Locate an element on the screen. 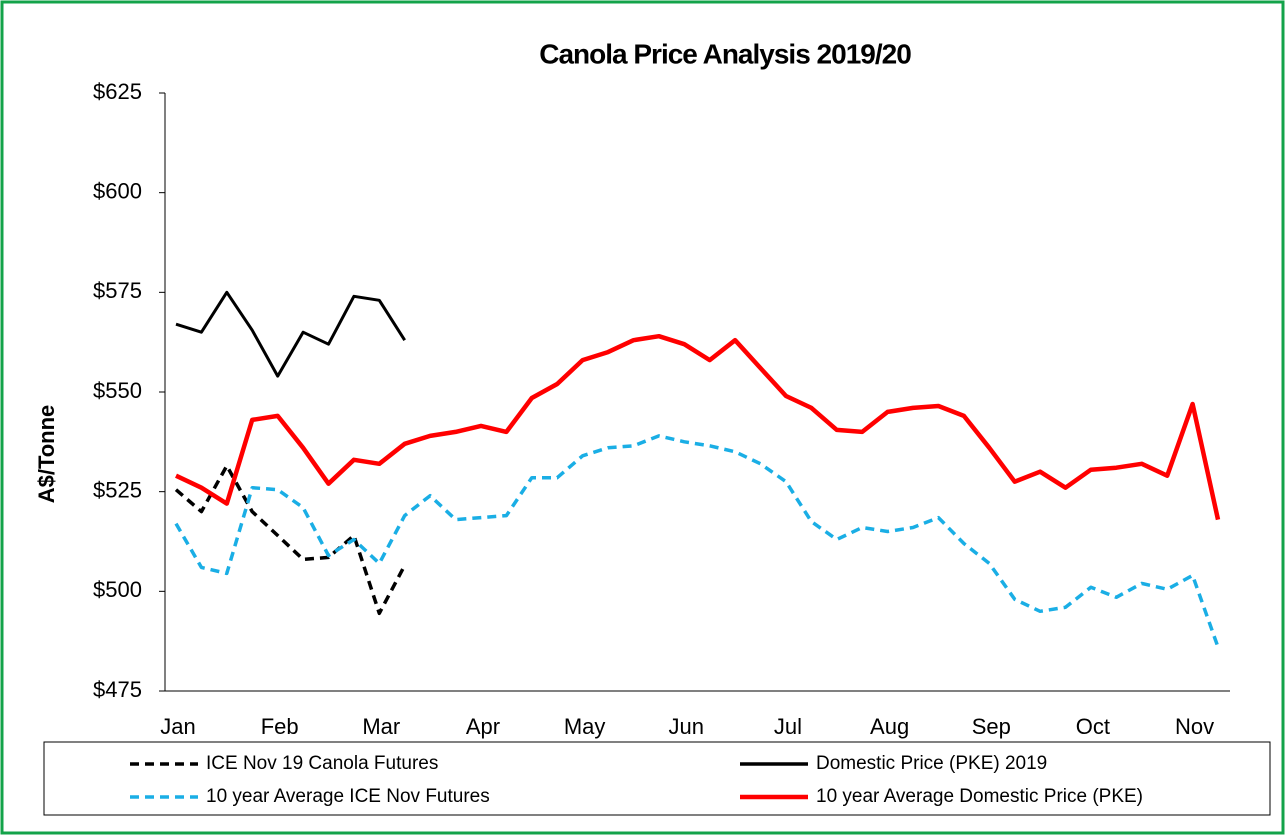  y-tick-label: $525 is located at coordinates (117, 489).